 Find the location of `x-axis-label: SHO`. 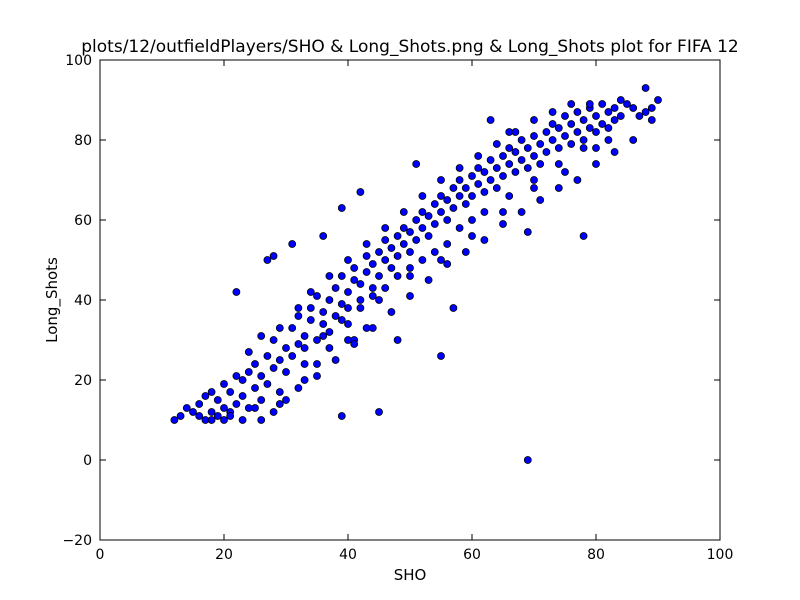

x-axis-label: SHO is located at coordinates (410, 575).